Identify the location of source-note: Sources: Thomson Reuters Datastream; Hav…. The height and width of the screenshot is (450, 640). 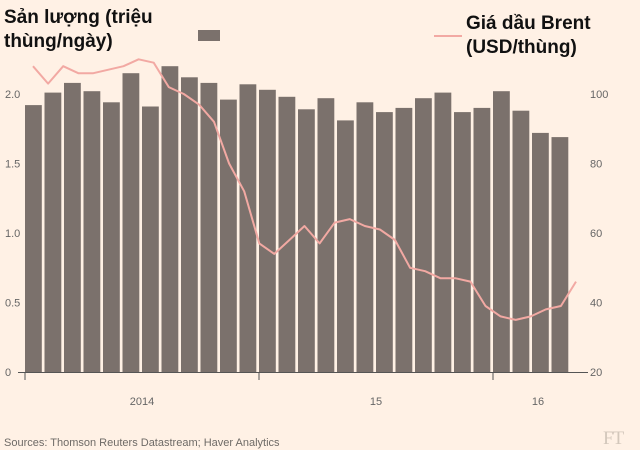
(142, 443).